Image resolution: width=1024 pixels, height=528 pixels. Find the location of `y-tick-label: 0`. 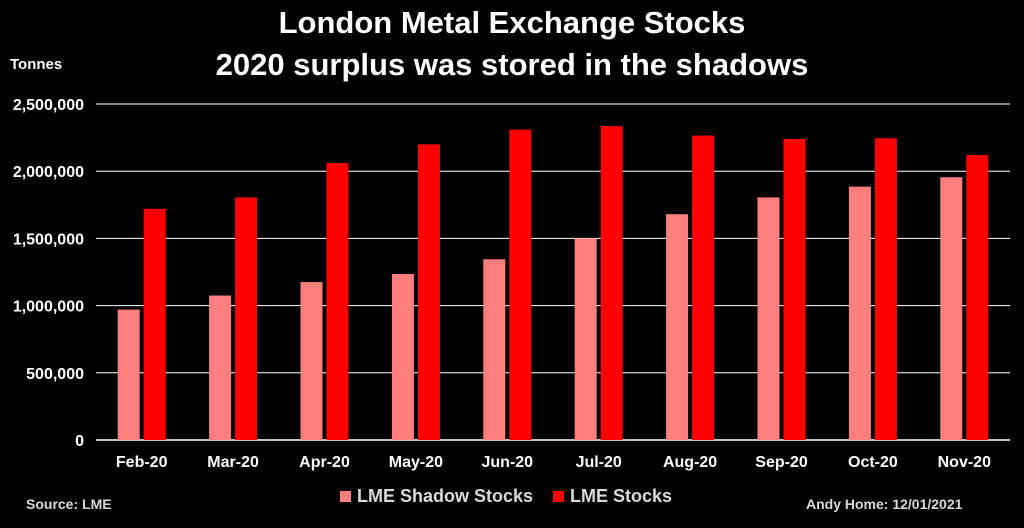

y-tick-label: 0 is located at coordinates (79, 441).